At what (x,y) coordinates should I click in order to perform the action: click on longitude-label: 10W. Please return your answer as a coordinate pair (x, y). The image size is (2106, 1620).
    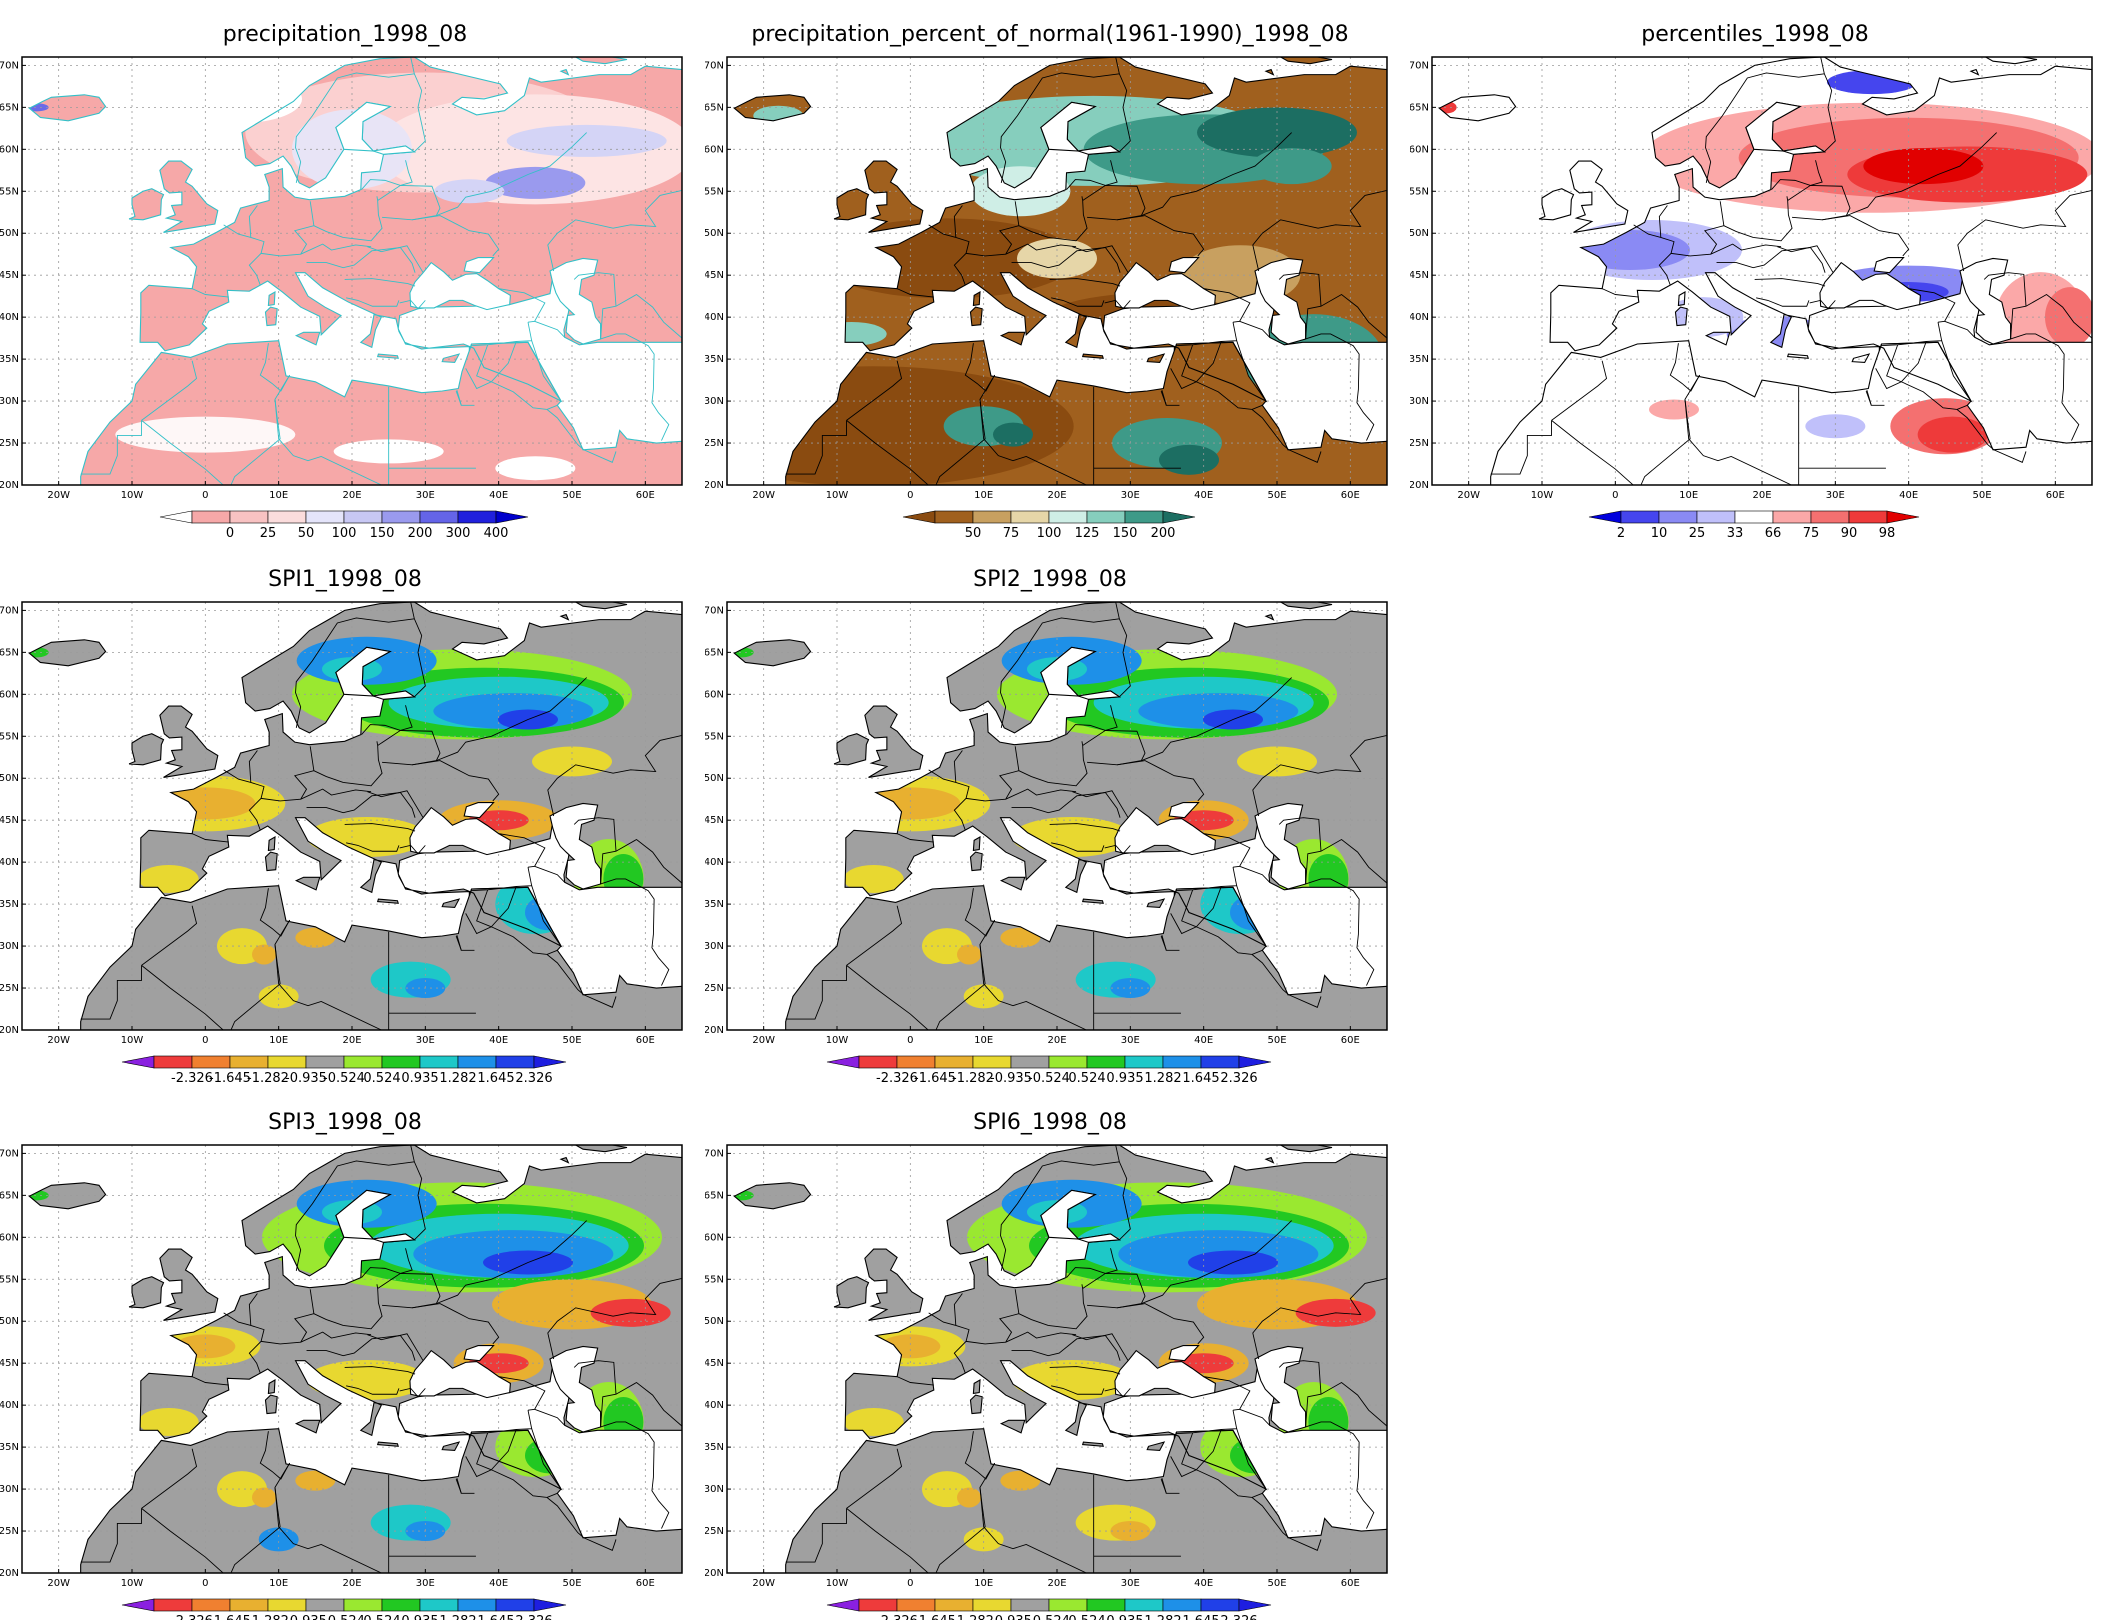
    Looking at the image, I should click on (837, 1583).